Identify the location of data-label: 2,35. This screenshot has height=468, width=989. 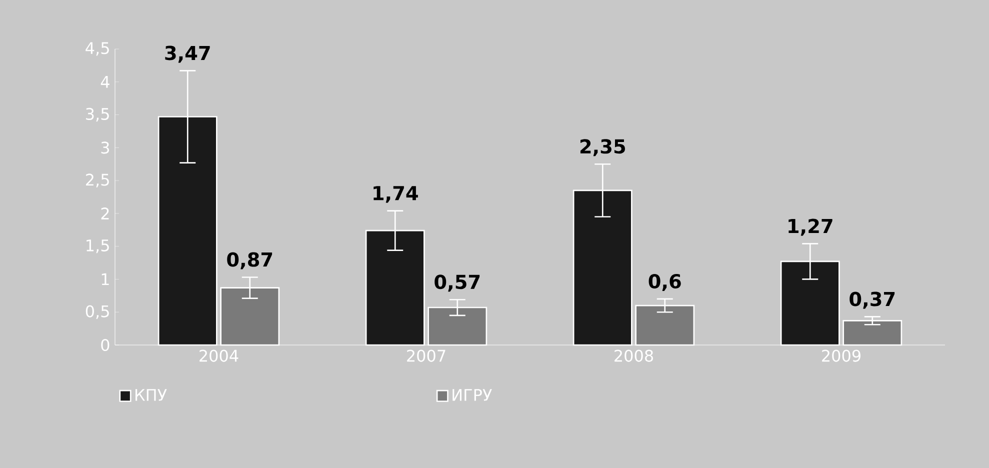
(602, 147).